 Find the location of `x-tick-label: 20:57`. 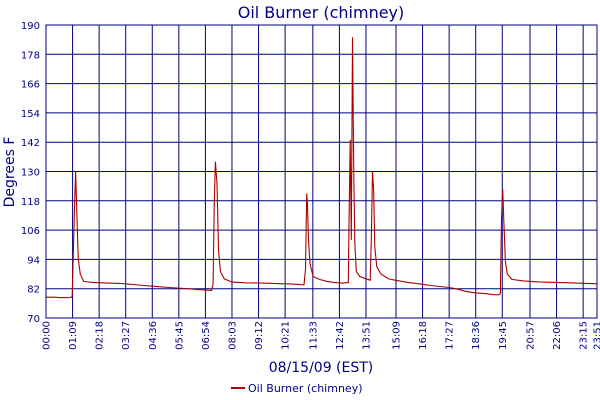

x-tick-label: 20:57 is located at coordinates (531, 335).